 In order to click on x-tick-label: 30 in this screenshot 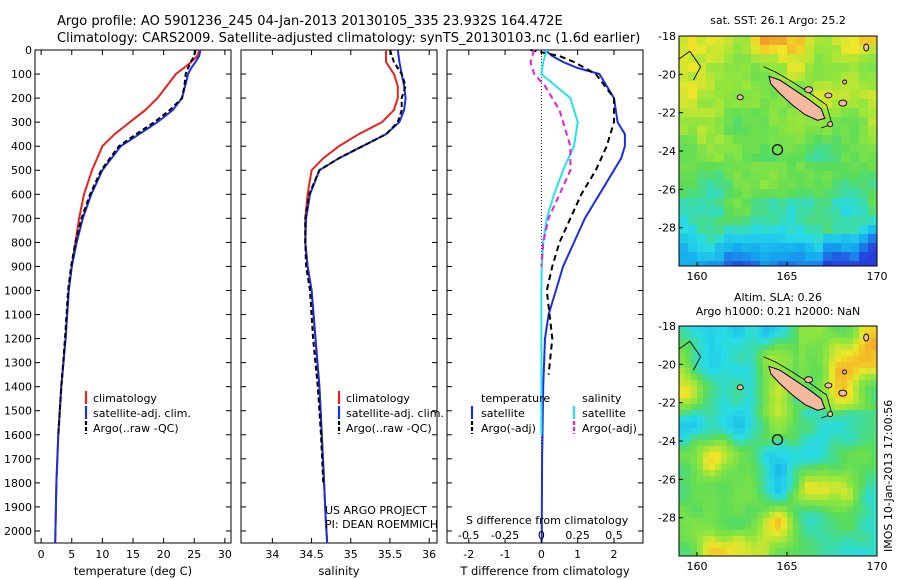, I will do `click(225, 554)`.